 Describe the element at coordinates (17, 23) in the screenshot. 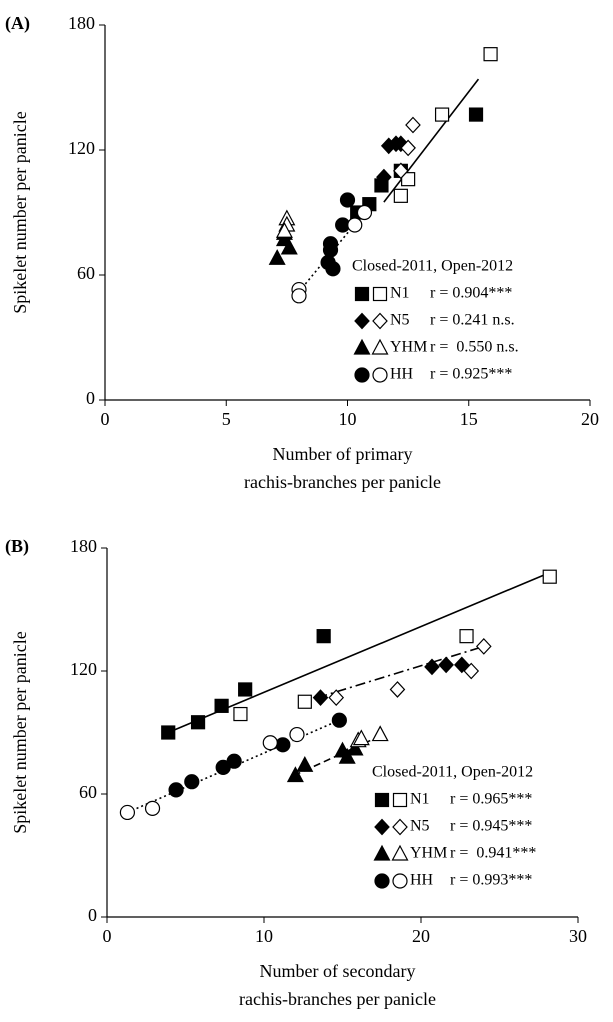

I see `panel-label: (A)` at that location.